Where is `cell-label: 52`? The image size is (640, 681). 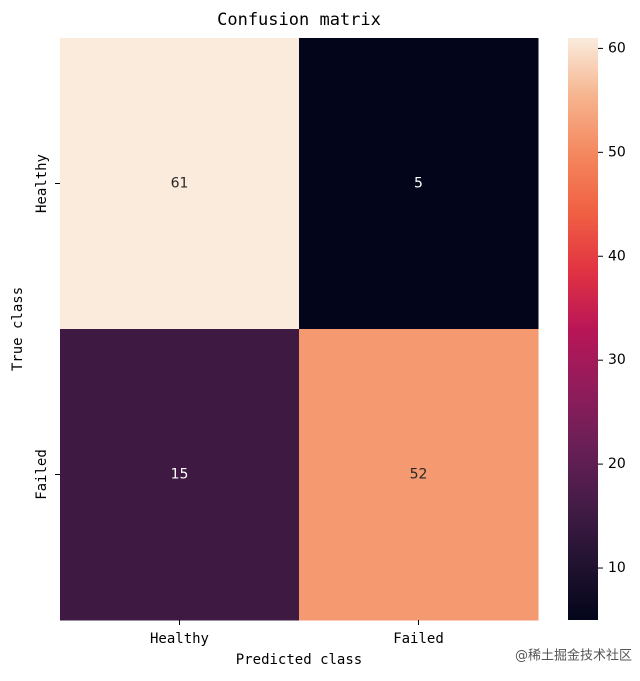 cell-label: 52 is located at coordinates (419, 475).